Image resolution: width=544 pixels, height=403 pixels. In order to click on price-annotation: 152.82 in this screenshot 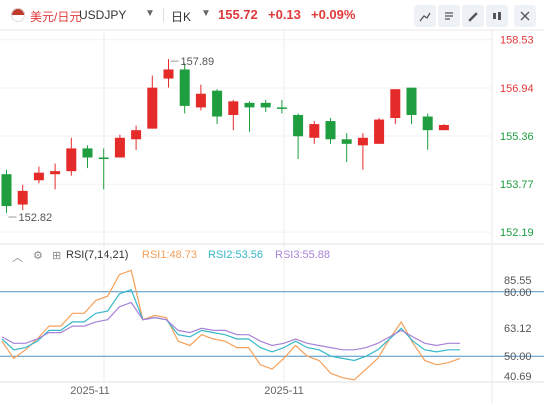, I will do `click(36, 218)`.